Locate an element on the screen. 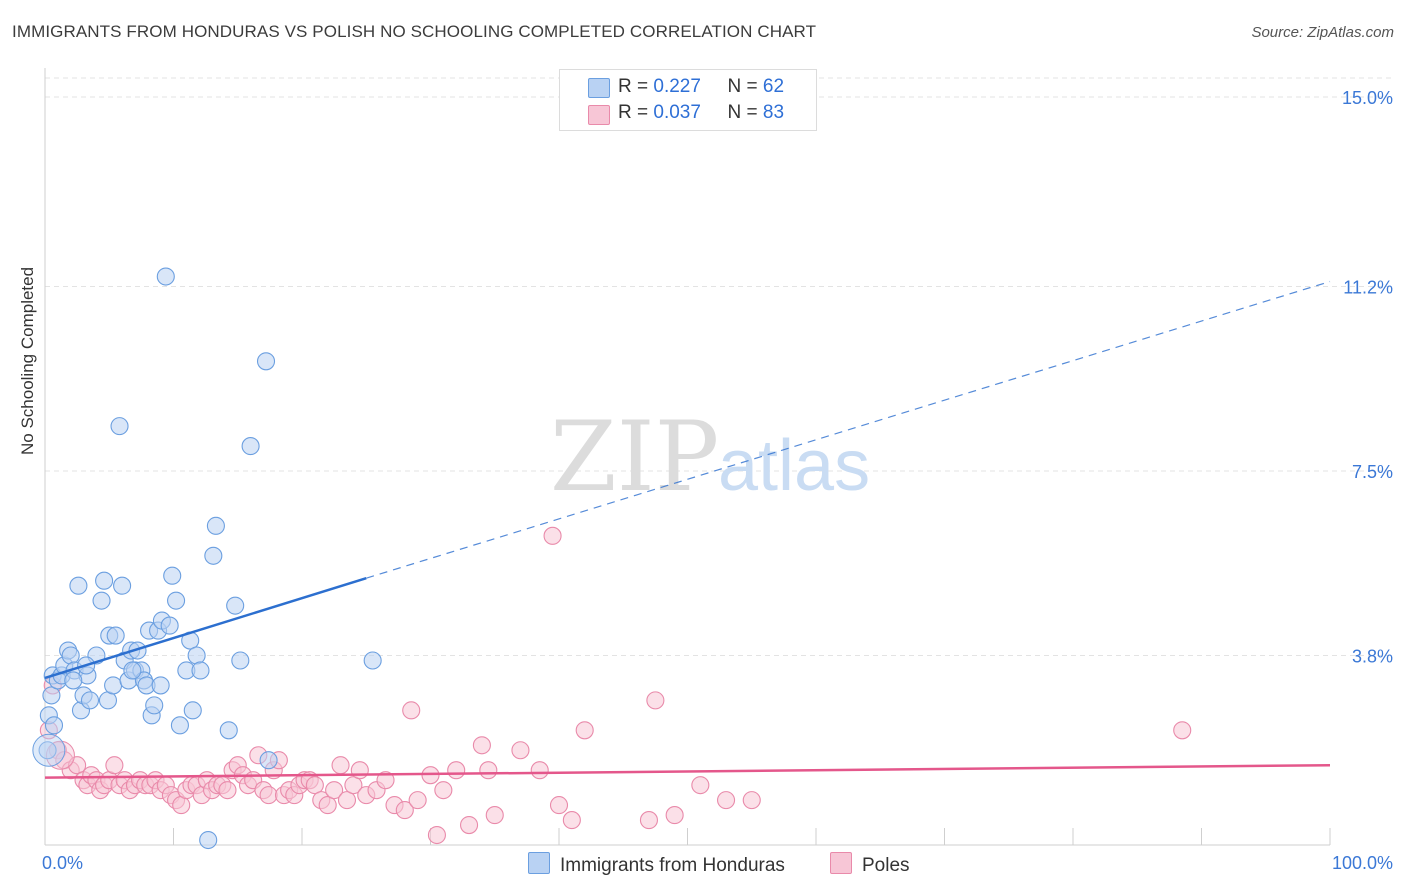 Image resolution: width=1406 pixels, height=892 pixels. legend-r-value: 0.037 is located at coordinates (677, 112).